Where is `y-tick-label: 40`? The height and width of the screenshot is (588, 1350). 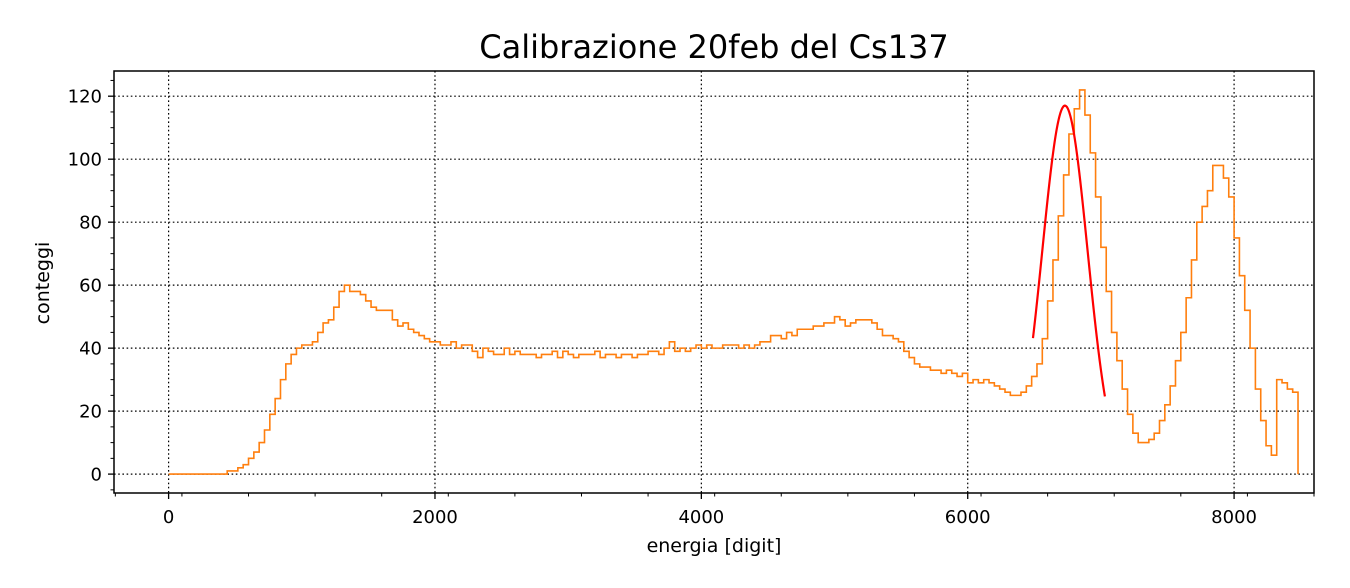
y-tick-label: 40 is located at coordinates (90, 349).